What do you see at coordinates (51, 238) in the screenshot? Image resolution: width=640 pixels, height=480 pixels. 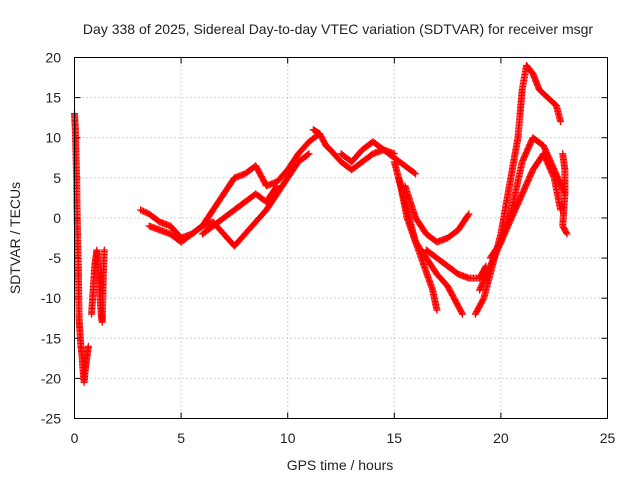 I see `y-tick-labels: 20 15 10 5 0 -5 -10 -15 -20 -25` at bounding box center [51, 238].